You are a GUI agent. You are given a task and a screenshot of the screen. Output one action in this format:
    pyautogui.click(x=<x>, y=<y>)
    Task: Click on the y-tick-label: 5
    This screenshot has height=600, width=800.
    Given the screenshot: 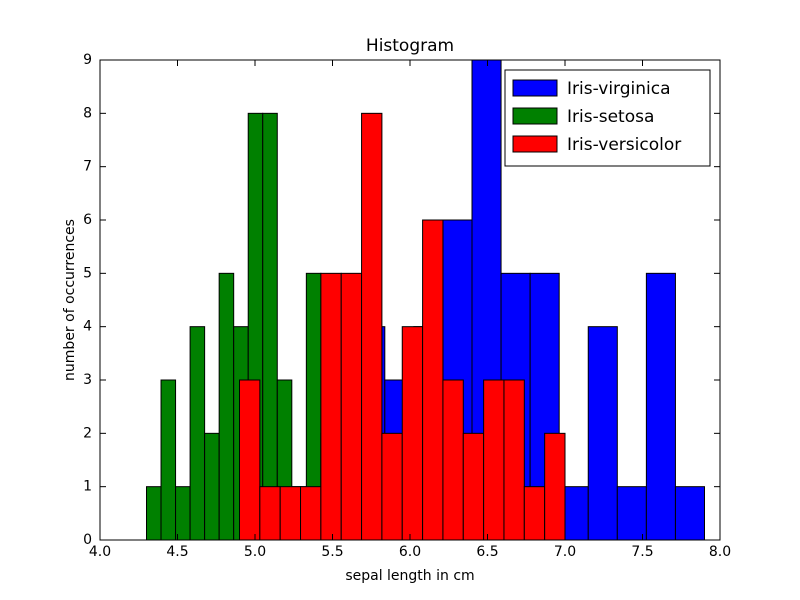 What is the action you would take?
    pyautogui.click(x=87, y=273)
    